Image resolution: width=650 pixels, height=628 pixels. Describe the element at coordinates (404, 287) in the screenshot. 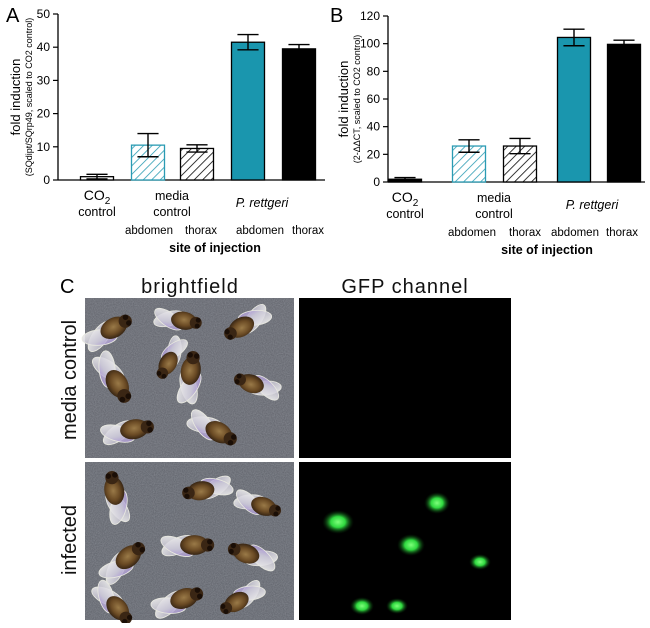

I see `col-header-gfp: GFP channel` at that location.